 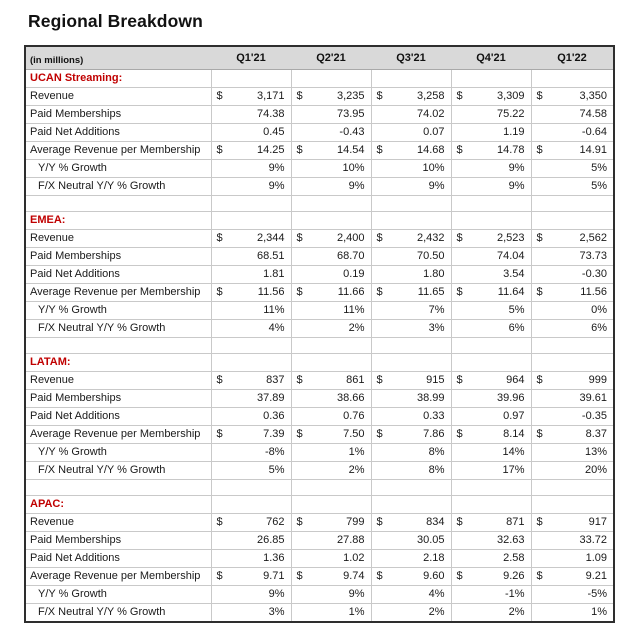 I want to click on data-cell-content: -1%, so click(x=491, y=594).